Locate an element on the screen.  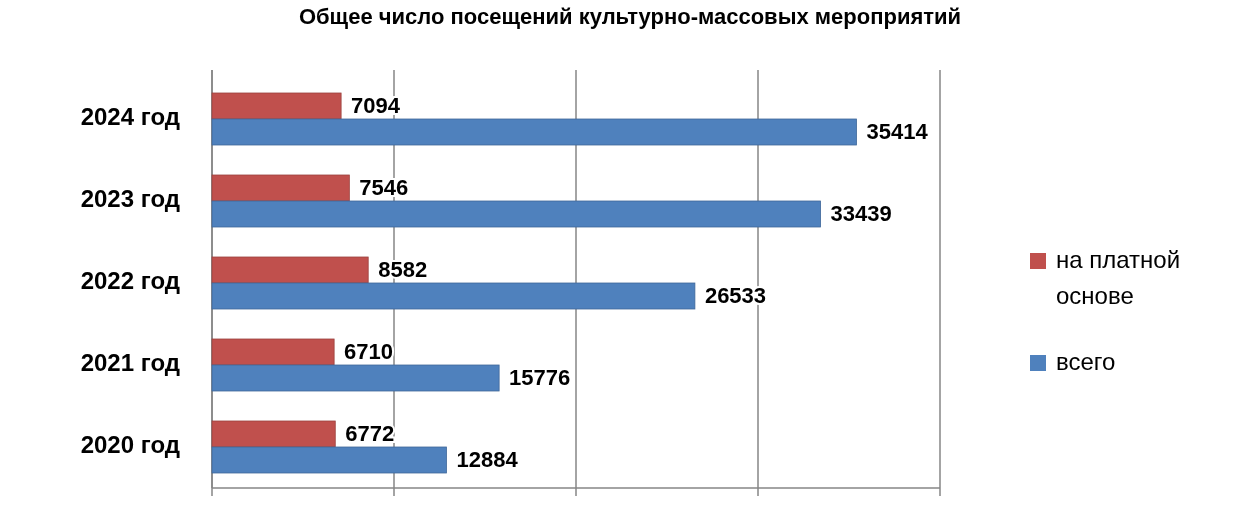
y-tick-label: 2023 год is located at coordinates (130, 199).